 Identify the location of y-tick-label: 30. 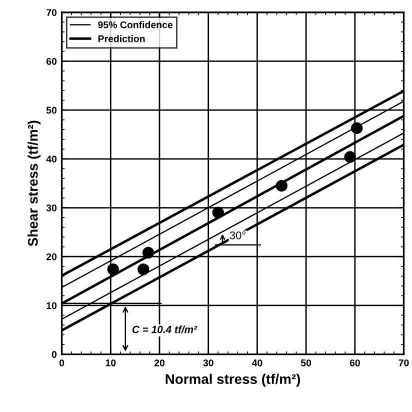
(51, 208).